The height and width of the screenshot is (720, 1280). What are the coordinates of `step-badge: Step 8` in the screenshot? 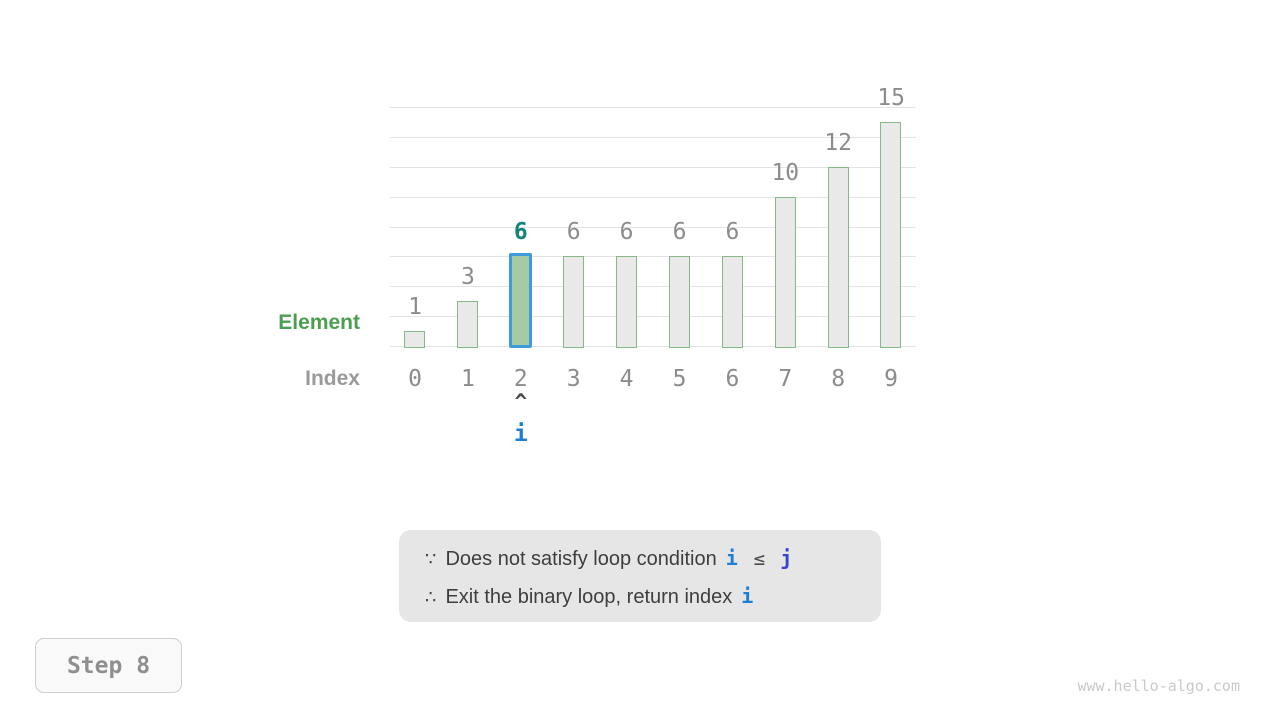 It's located at (108, 665).